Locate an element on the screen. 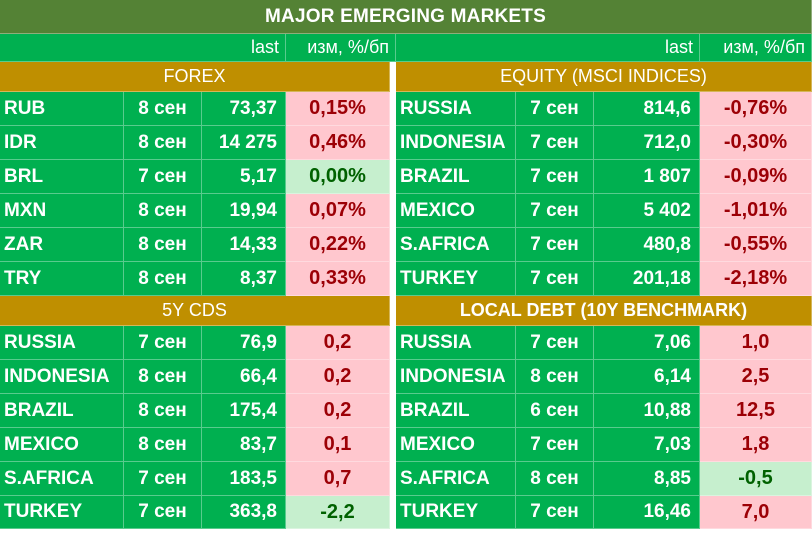 The image size is (812, 537). forex-row-last: 5,17 is located at coordinates (244, 177).